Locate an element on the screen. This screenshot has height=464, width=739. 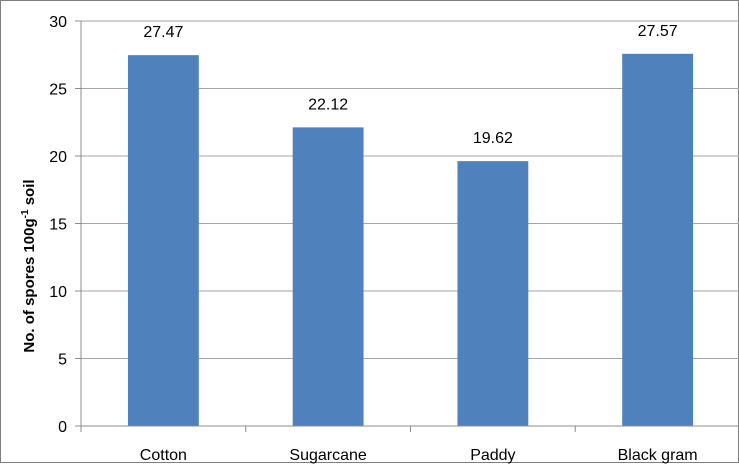
y-axis-ticks: 0 5 10 15 20 25 30 is located at coordinates (65, 225).